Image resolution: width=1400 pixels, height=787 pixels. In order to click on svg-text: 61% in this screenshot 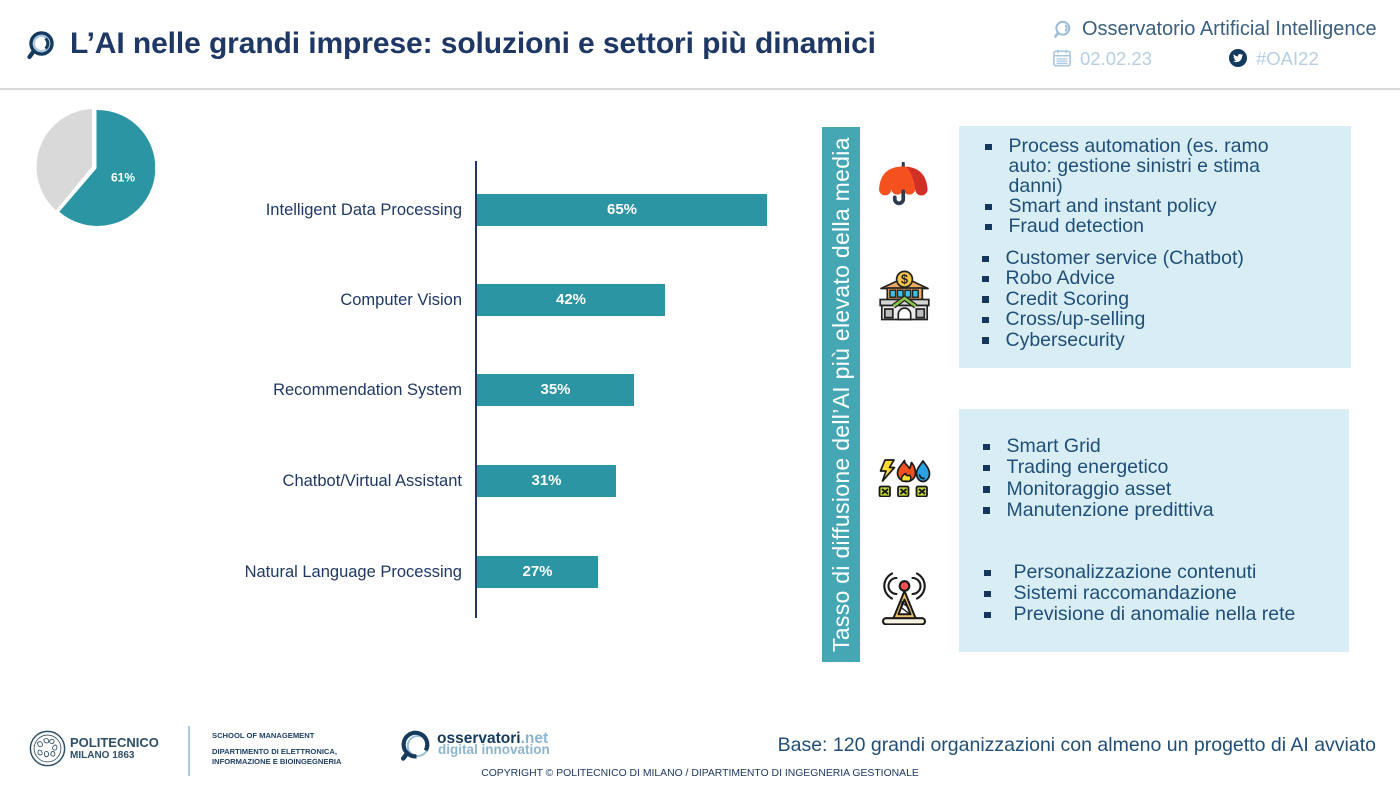, I will do `click(123, 178)`.